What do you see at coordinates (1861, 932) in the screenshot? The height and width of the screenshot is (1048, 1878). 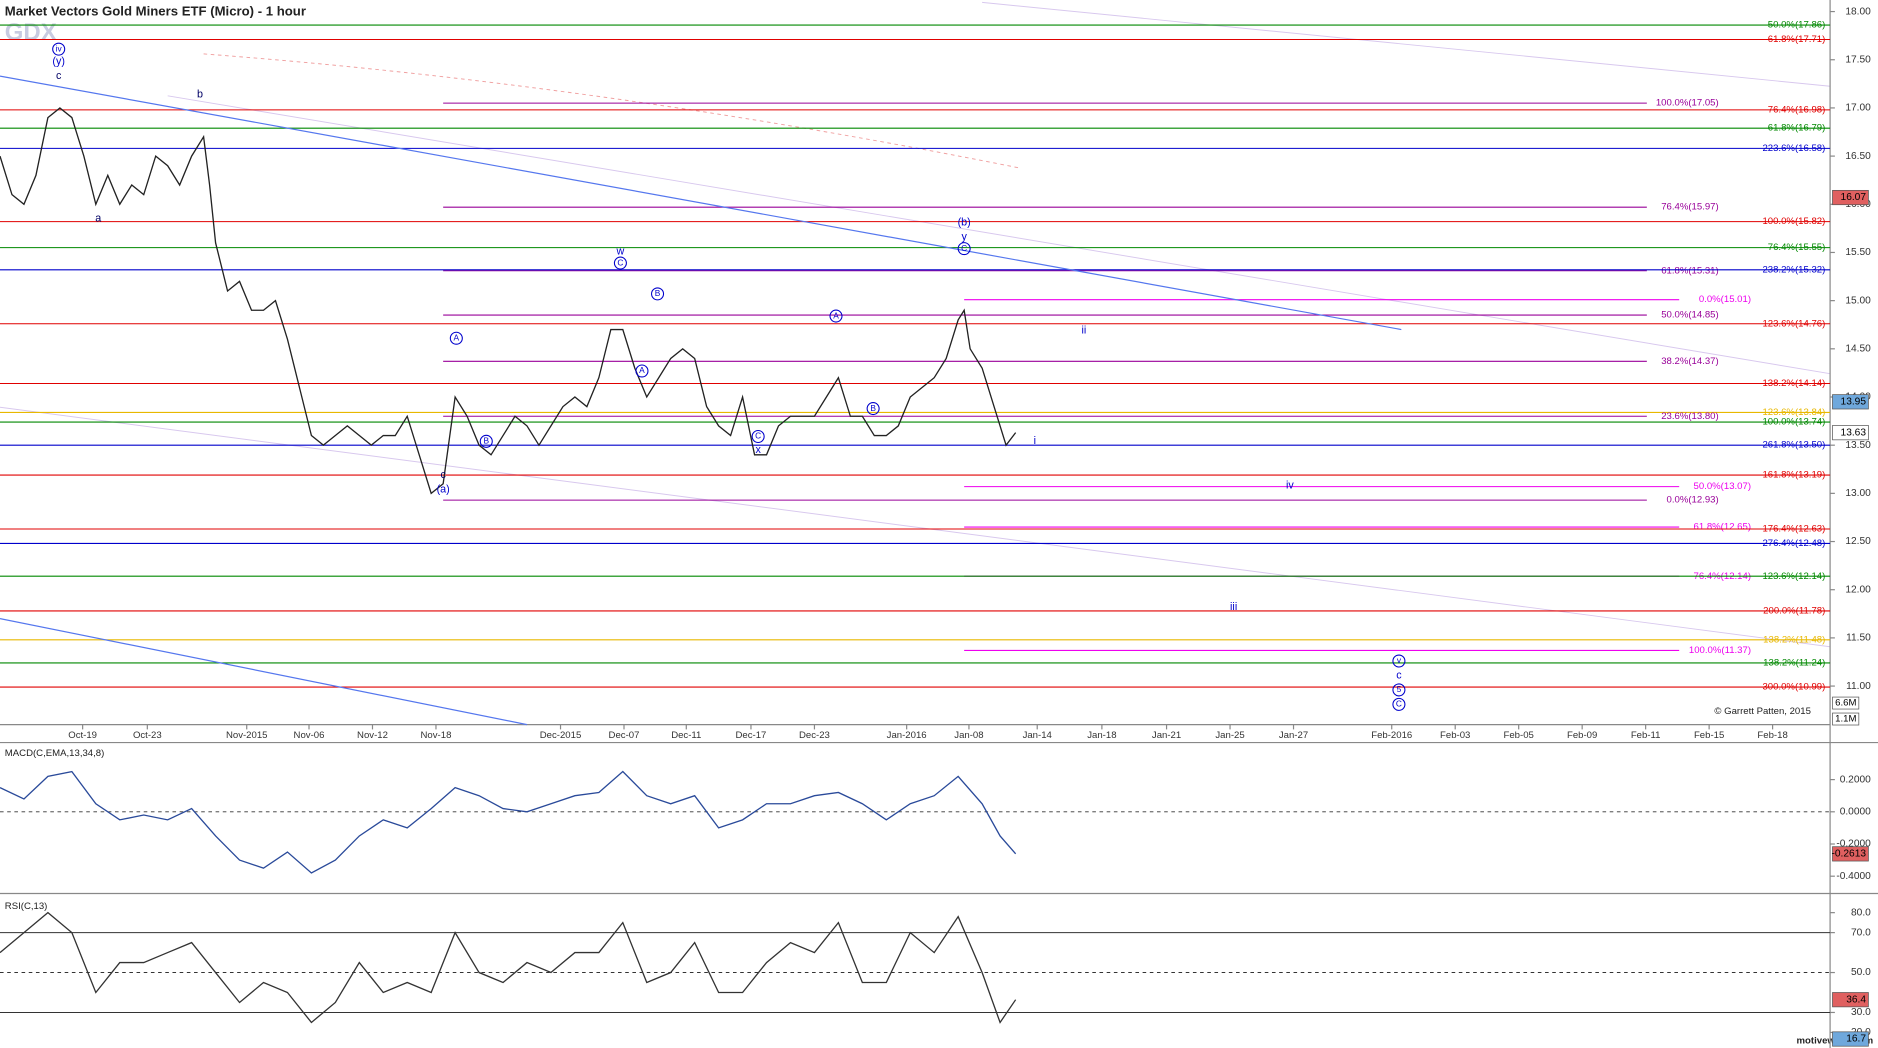 I see `y-tick-label: 70.0` at bounding box center [1861, 932].